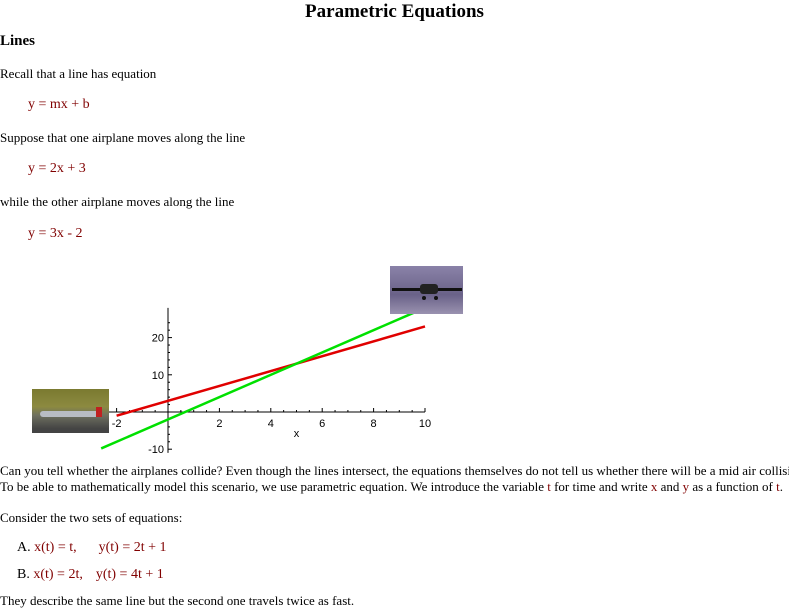 The height and width of the screenshot is (609, 789). Describe the element at coordinates (18, 41) in the screenshot. I see `section-heading: Lines` at that location.